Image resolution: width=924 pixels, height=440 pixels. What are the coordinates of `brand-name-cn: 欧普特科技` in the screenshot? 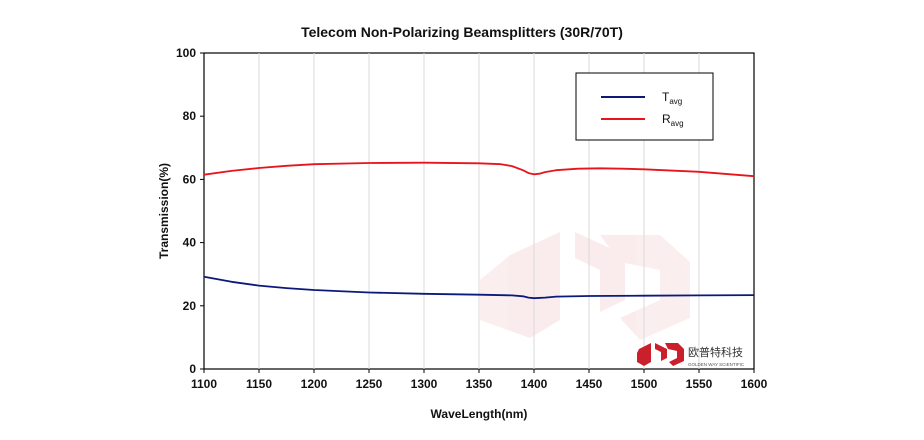 It's located at (715, 352).